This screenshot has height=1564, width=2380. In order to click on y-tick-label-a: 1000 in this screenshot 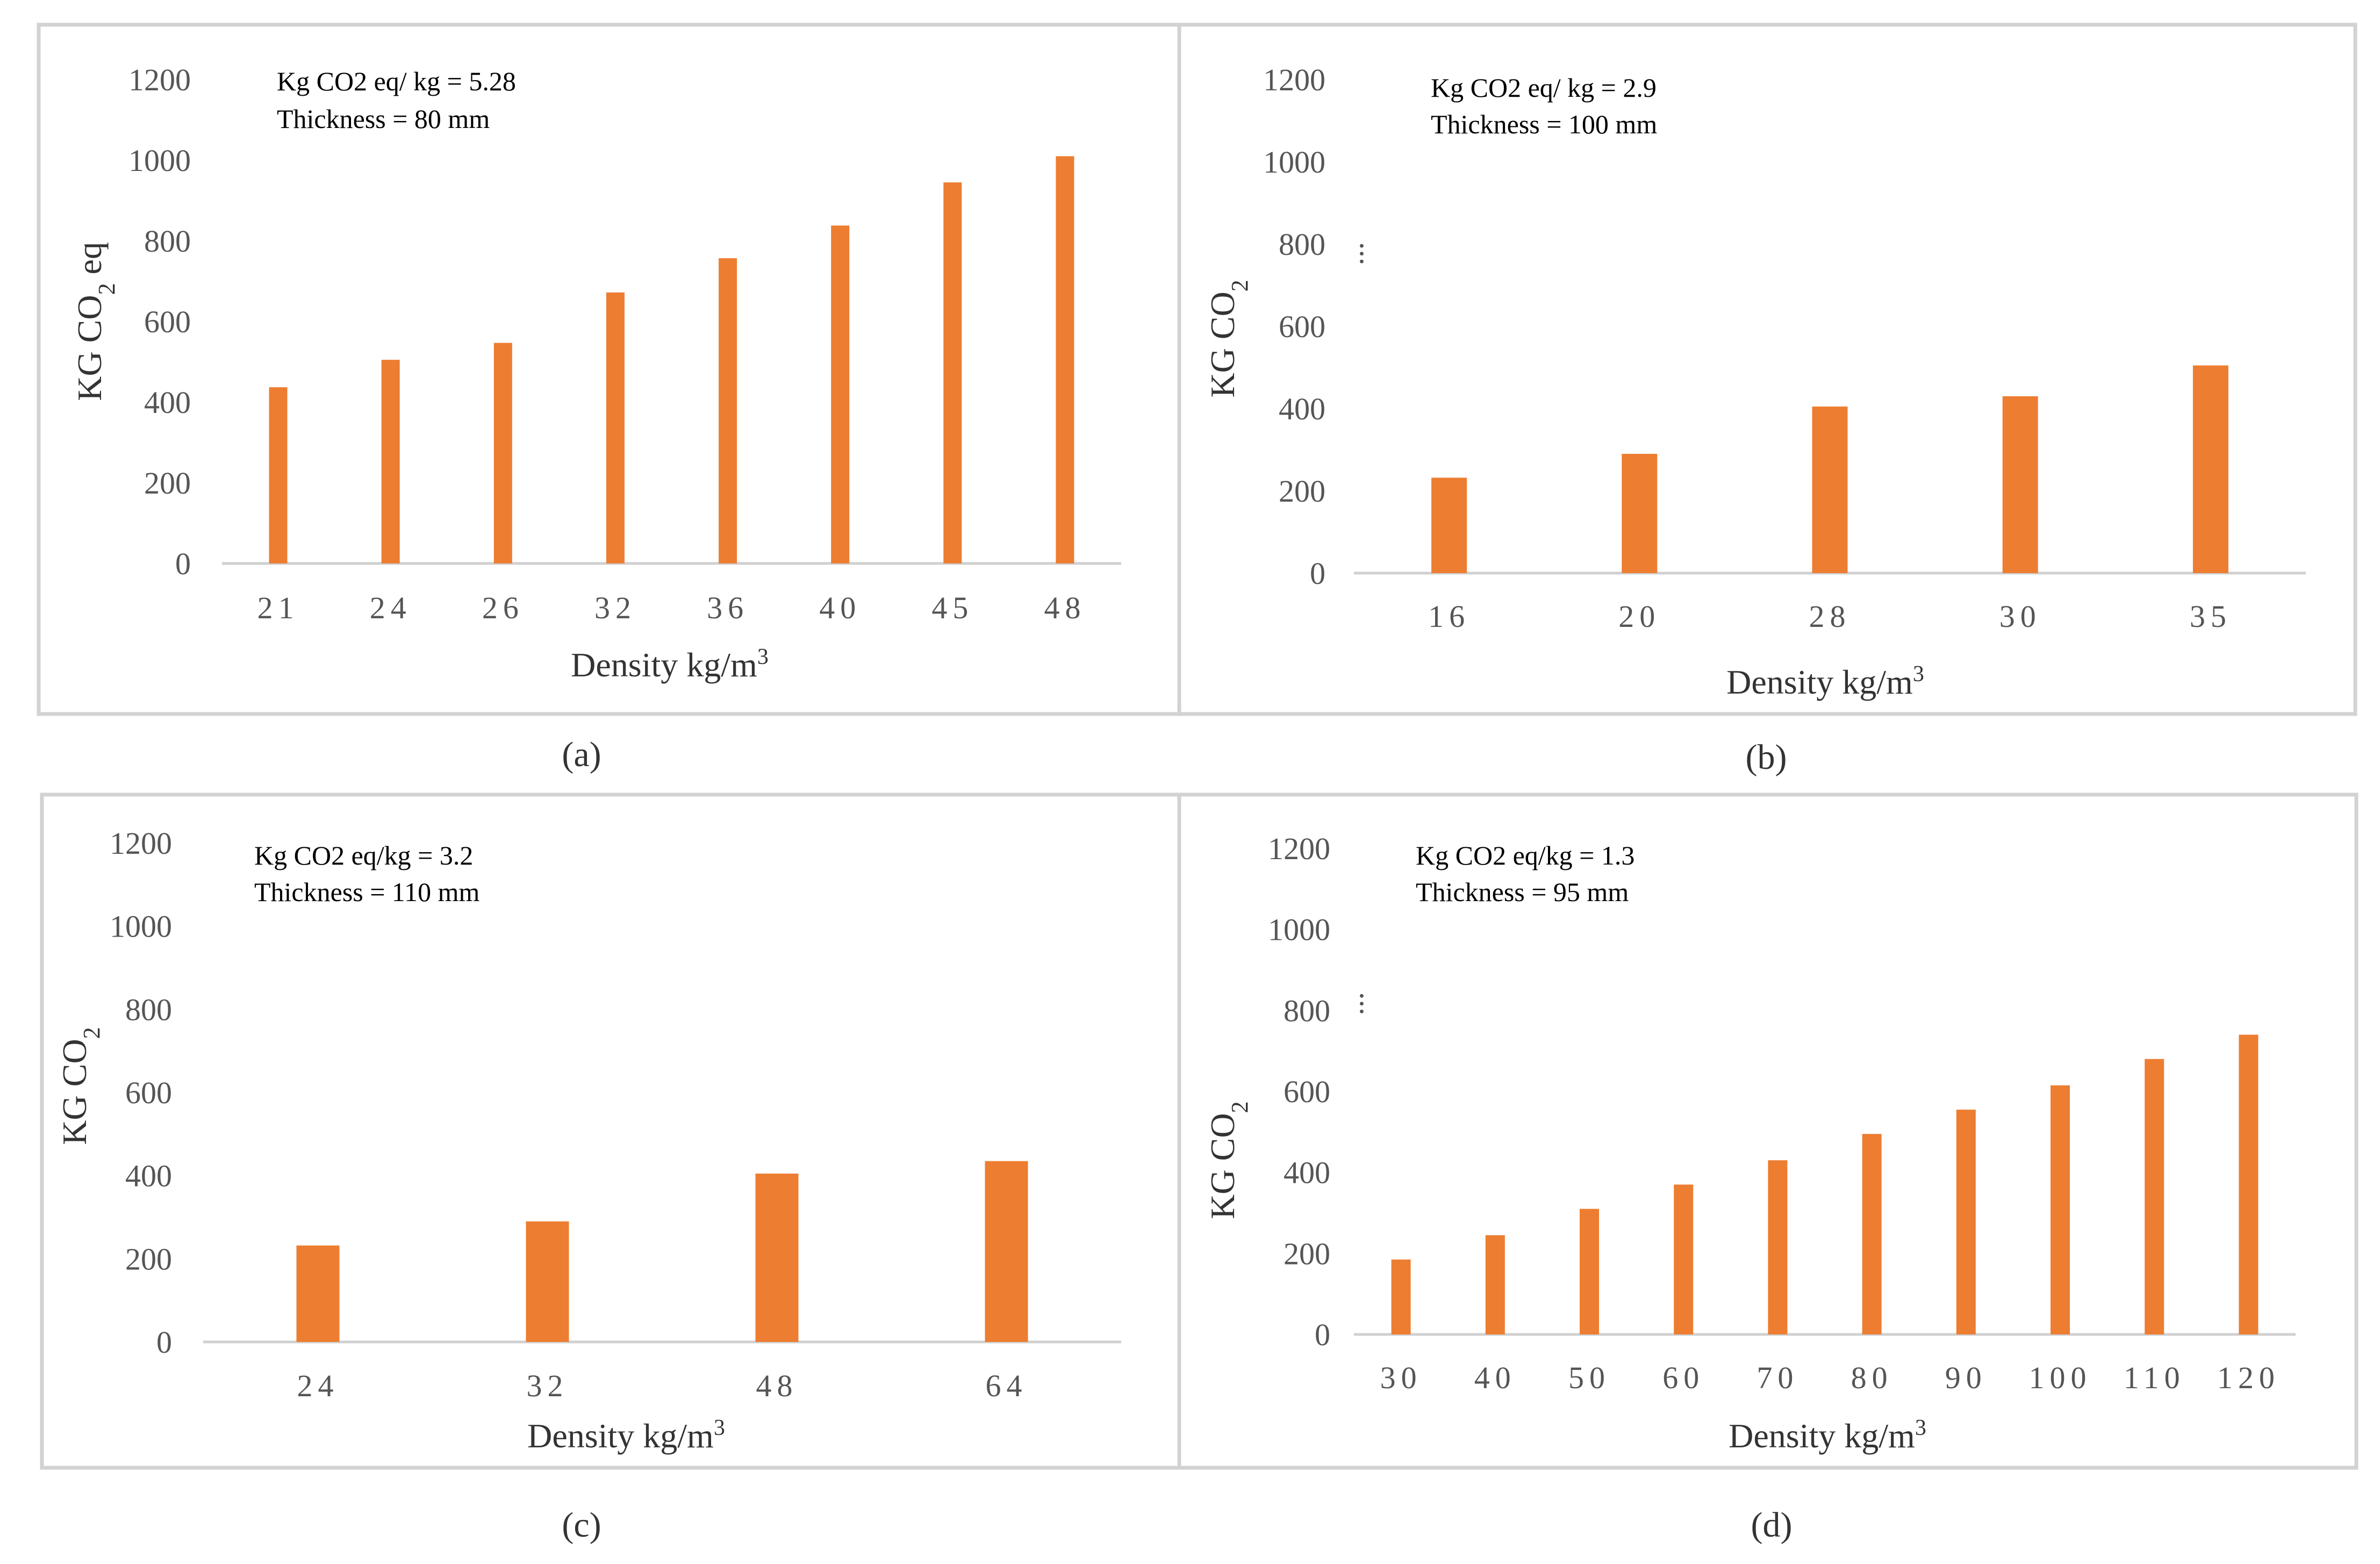, I will do `click(159, 160)`.